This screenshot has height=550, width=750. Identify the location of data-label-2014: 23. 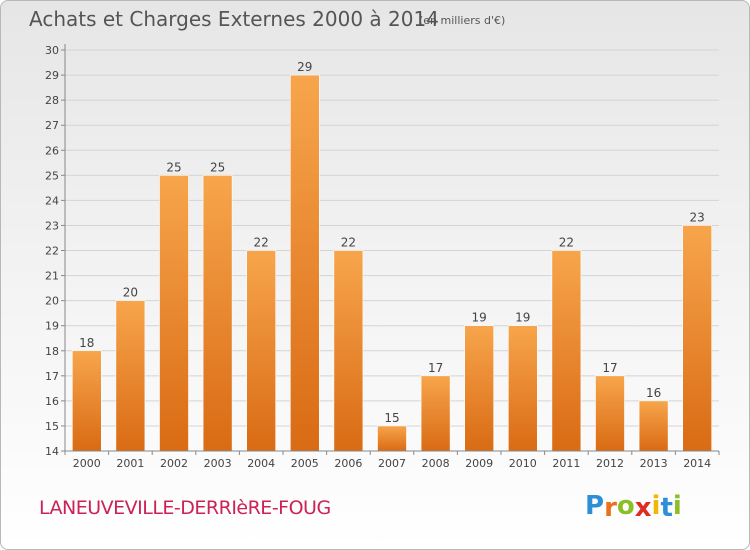
(697, 217).